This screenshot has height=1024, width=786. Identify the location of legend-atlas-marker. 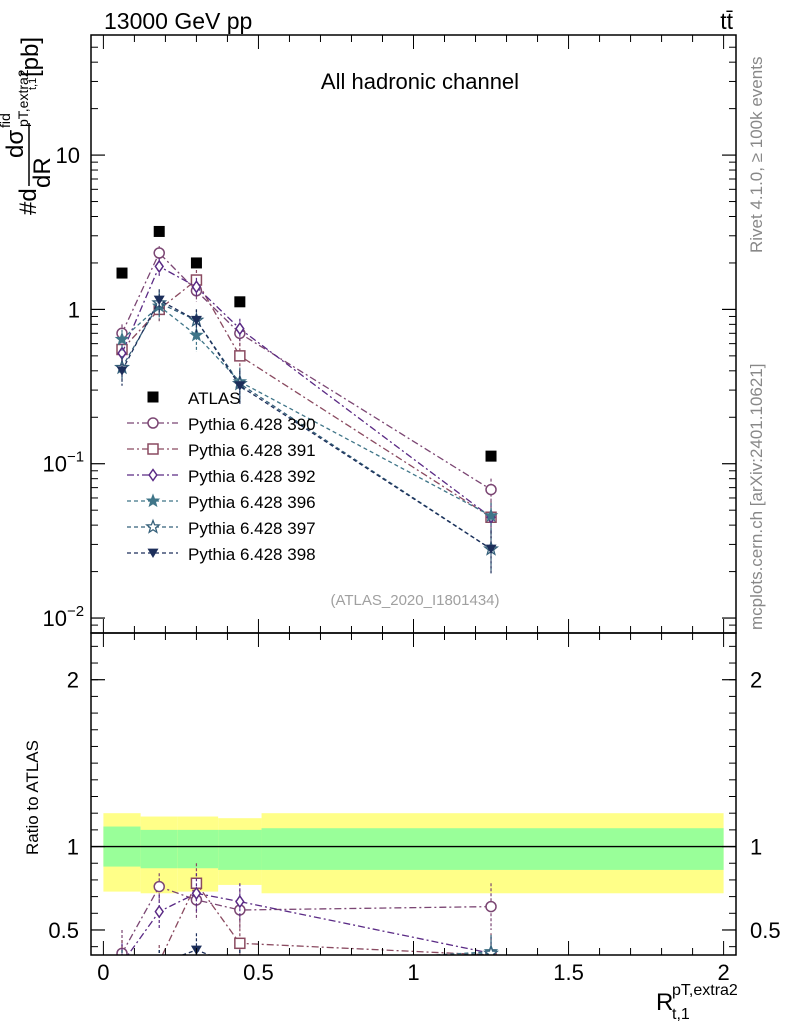
(153, 397).